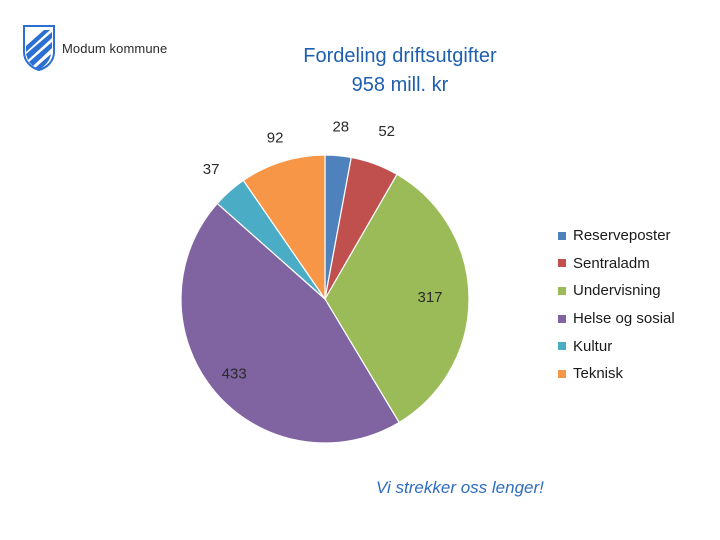  Describe the element at coordinates (284, 227) in the screenshot. I see `pie-slice-teknisk` at that location.